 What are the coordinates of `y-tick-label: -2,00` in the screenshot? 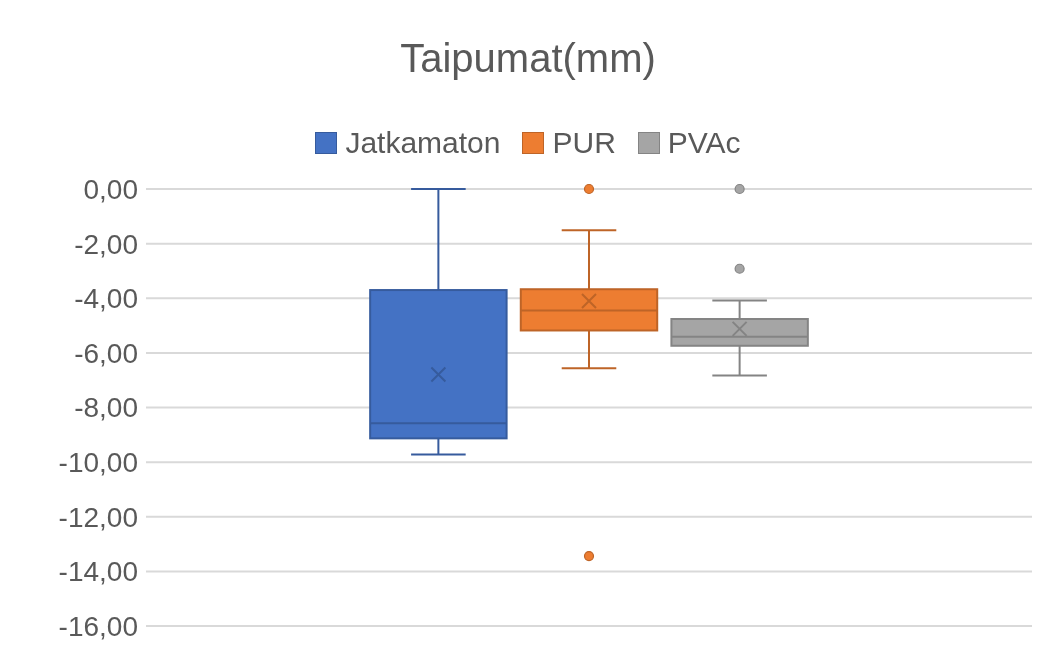 It's located at (106, 244).